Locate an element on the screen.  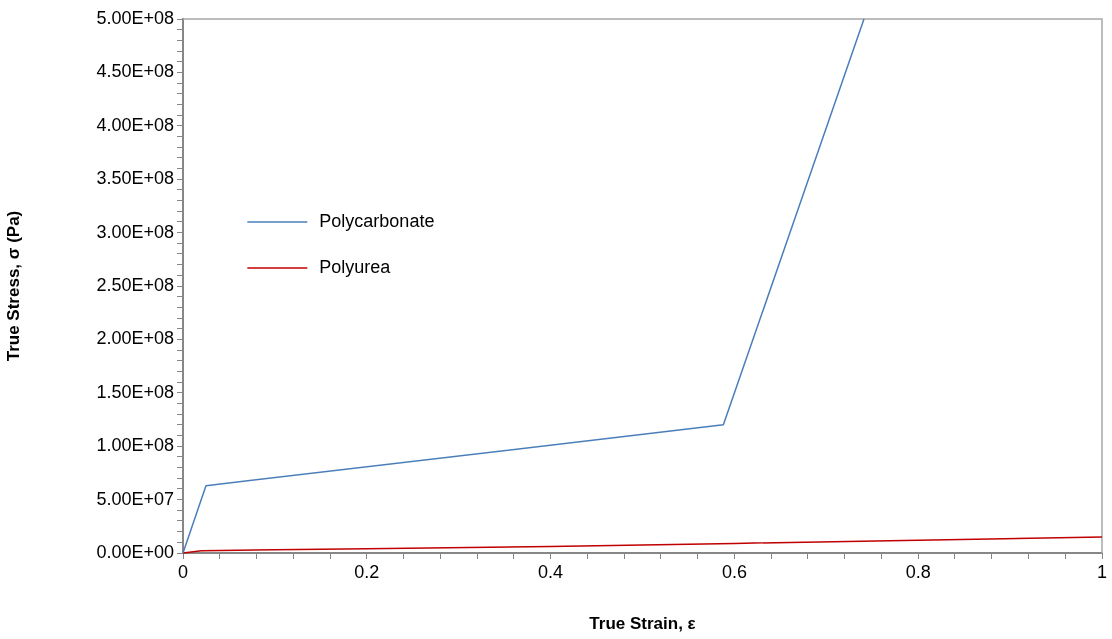
y-axis-title: True Stress, σ (Pa) is located at coordinates (13, 286).